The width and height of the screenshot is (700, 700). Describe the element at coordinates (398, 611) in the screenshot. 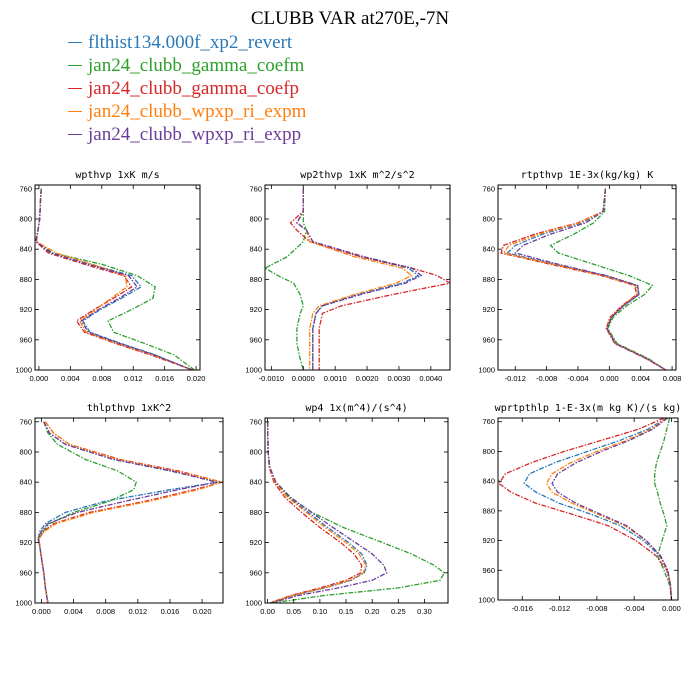

I see `x-tick-label: 0.25` at that location.